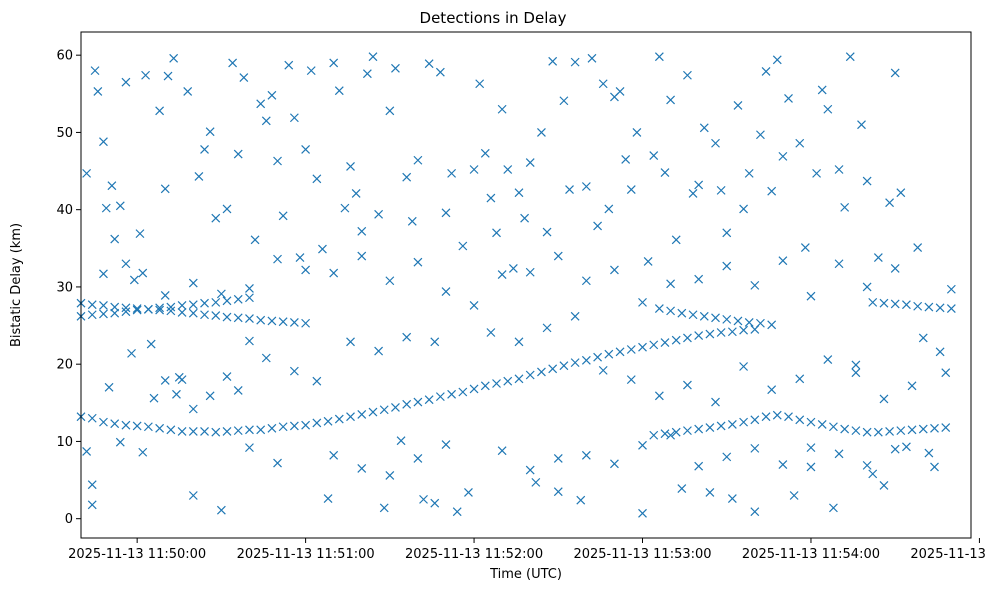 The width and height of the screenshot is (986, 590). What do you see at coordinates (64, 365) in the screenshot?
I see `y-tick-label: 20` at bounding box center [64, 365].